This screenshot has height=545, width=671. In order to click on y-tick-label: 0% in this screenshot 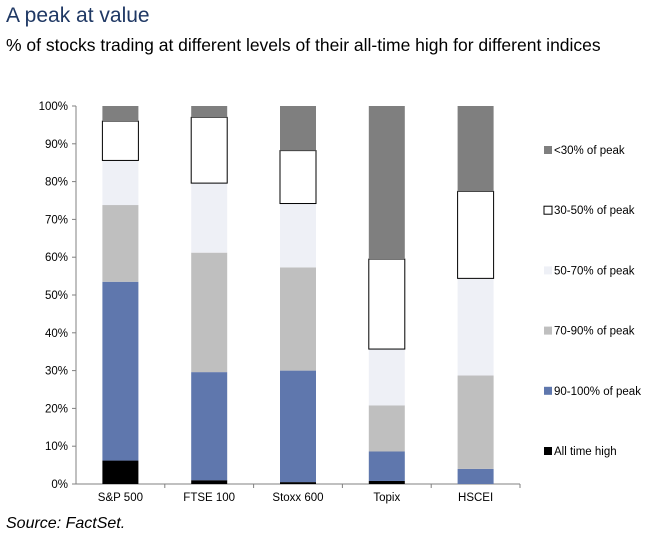, I will do `click(59, 485)`.